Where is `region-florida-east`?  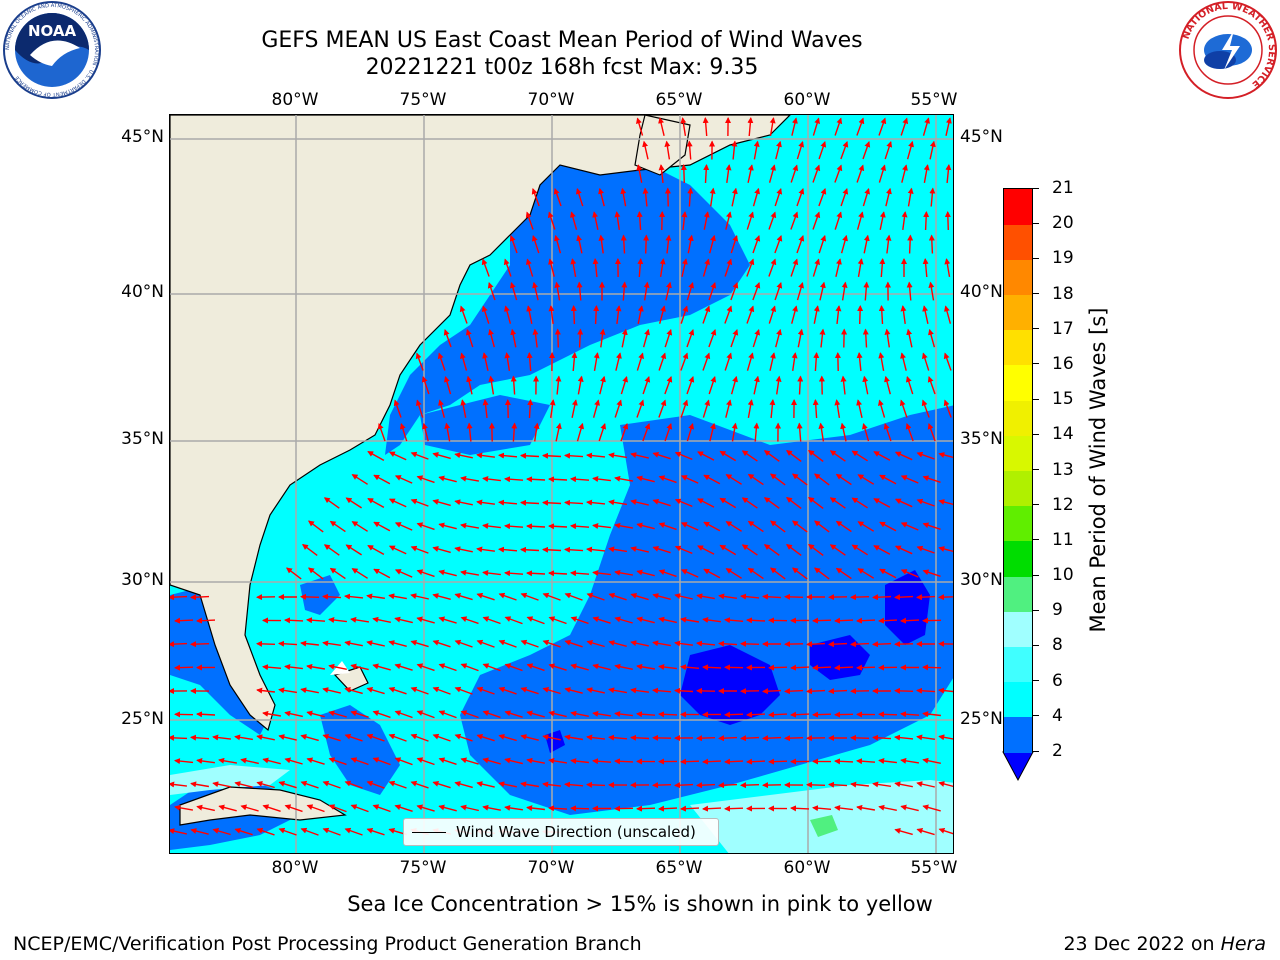 region-florida-east is located at coordinates (320, 595).